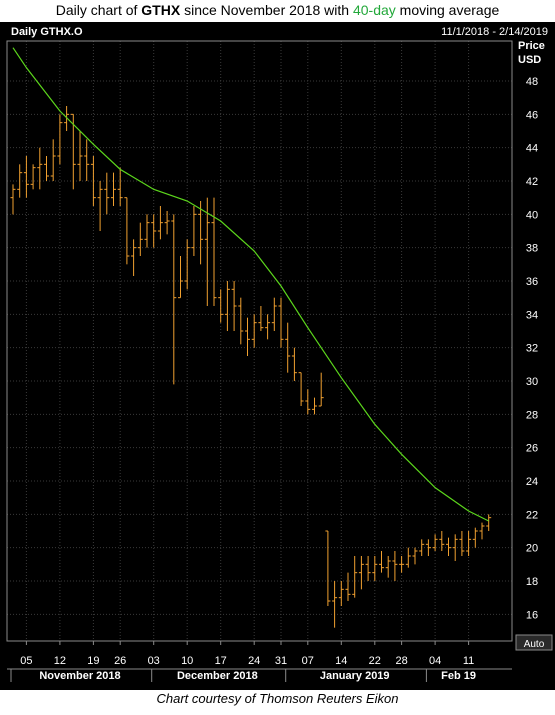 This screenshot has height=715, width=555. I want to click on month-label: January 2019, so click(355, 676).